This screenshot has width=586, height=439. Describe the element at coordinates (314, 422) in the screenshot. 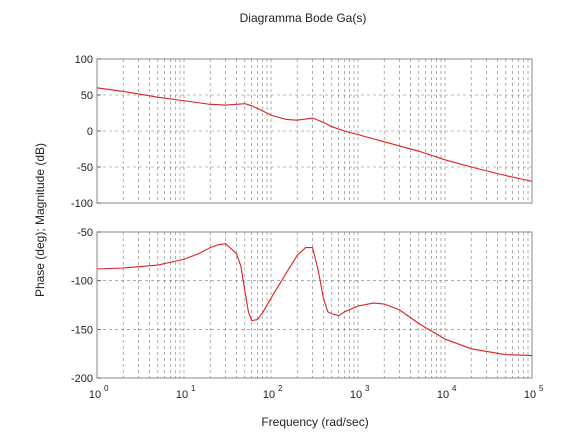

I see `x-axis-label: Frequency (rad/sec)` at that location.